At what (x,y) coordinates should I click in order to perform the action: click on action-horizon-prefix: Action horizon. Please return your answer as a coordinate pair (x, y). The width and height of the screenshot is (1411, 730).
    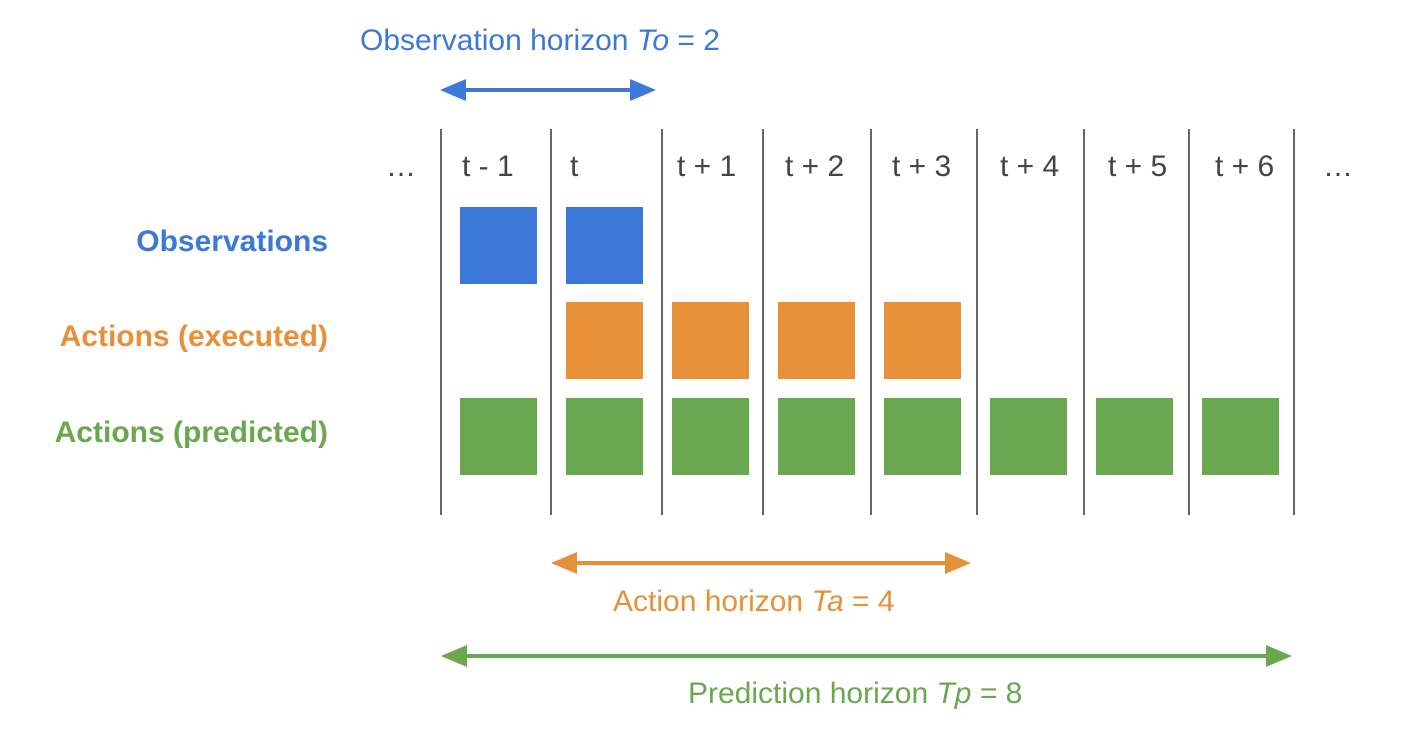
    Looking at the image, I should click on (712, 601).